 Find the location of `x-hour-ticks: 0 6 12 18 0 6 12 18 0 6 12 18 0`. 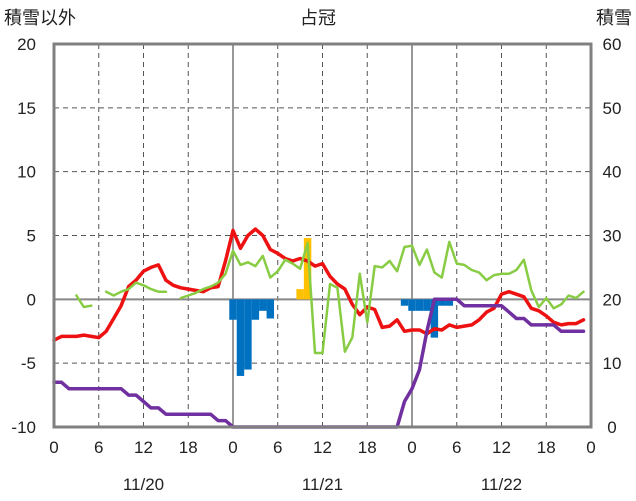

x-hour-ticks: 0 6 12 18 0 6 12 18 0 6 12 18 0 is located at coordinates (322, 447).